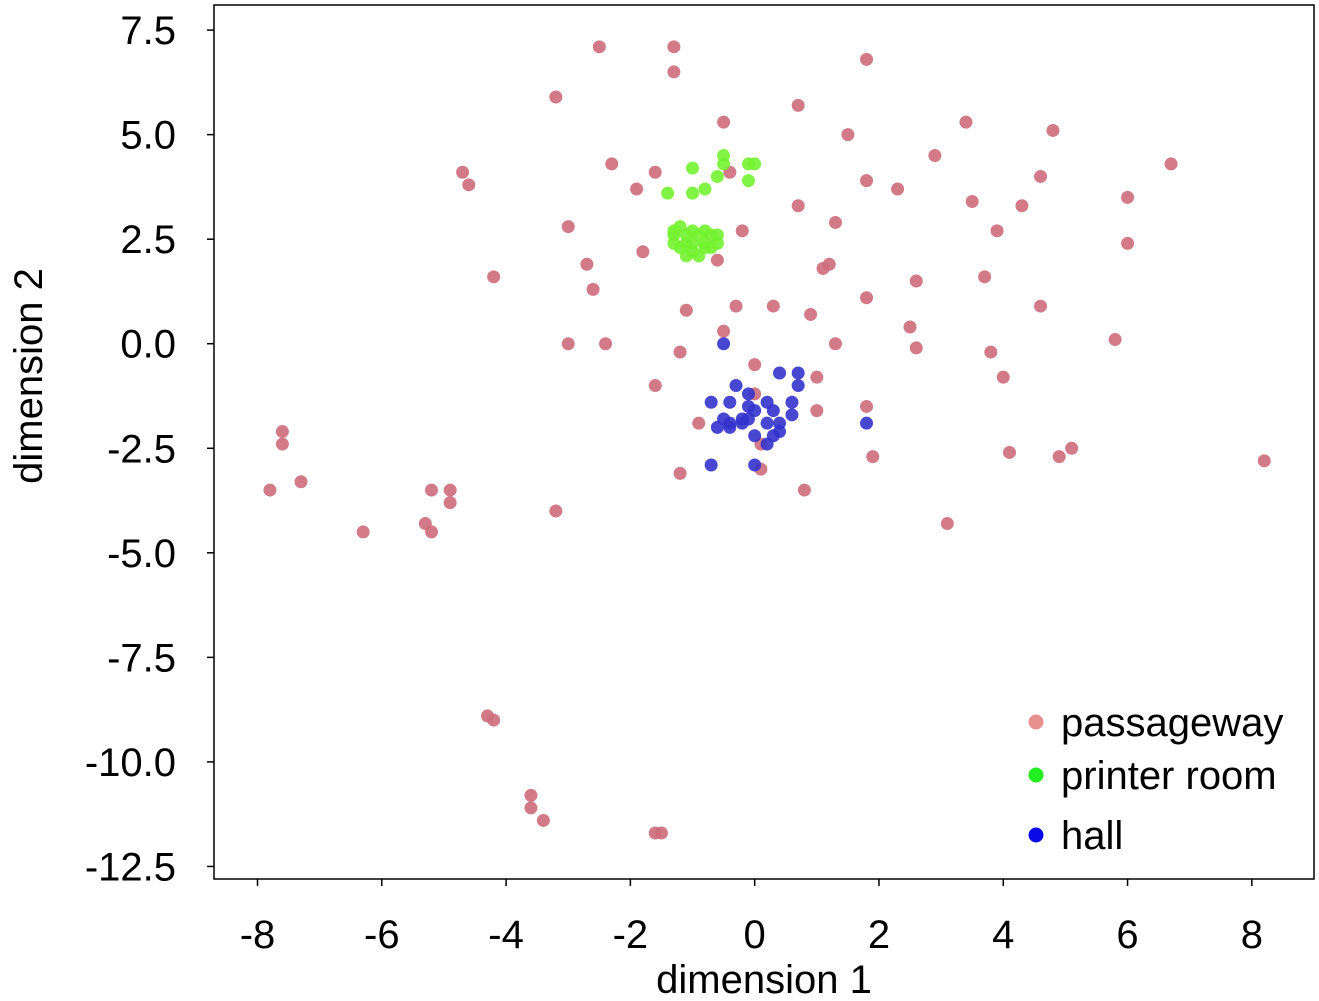 The height and width of the screenshot is (1001, 1319). What do you see at coordinates (1155, 779) in the screenshot?
I see `legend: passageway printer room hall` at bounding box center [1155, 779].